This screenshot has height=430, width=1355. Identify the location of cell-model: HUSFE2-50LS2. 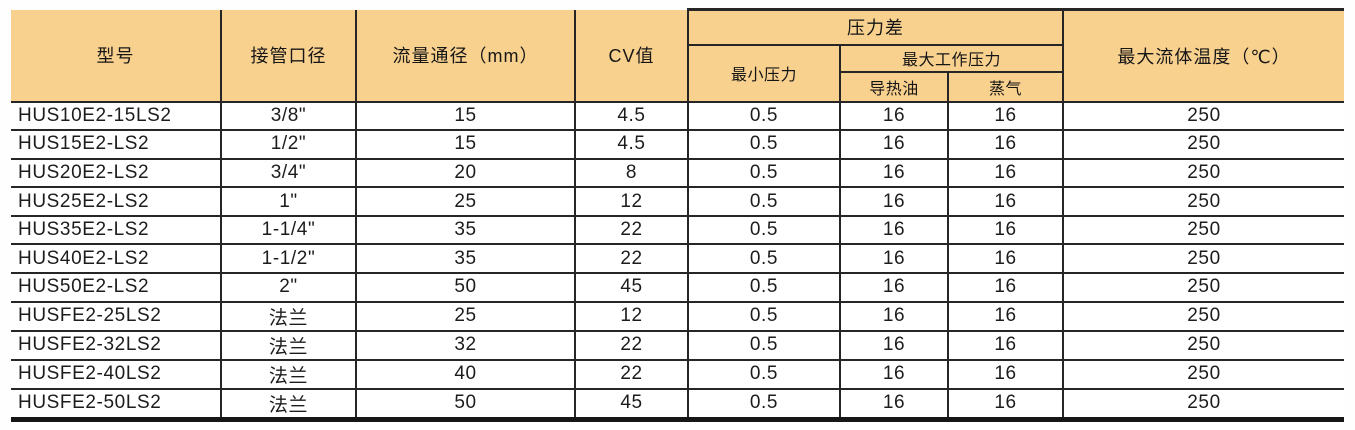
(116, 402).